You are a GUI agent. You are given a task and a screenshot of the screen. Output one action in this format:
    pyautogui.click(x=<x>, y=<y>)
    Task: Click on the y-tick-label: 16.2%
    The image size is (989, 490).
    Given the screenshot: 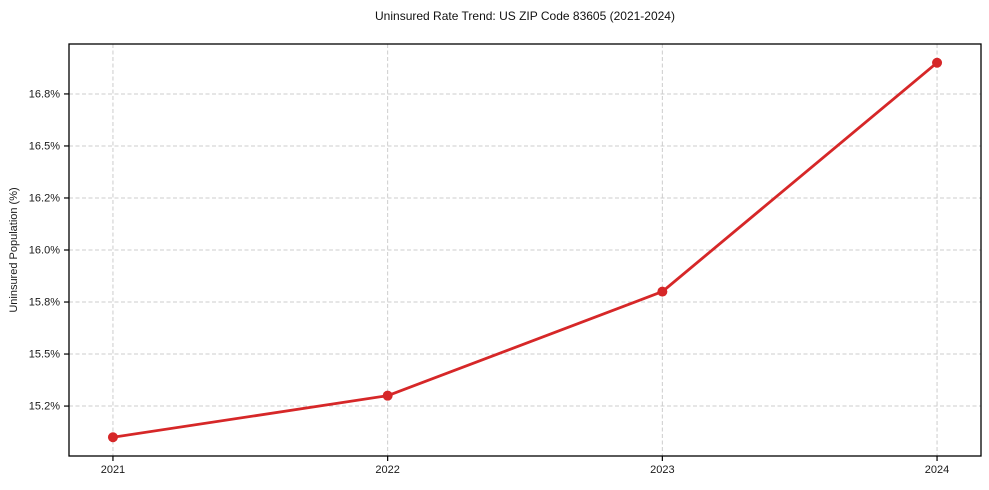 What is the action you would take?
    pyautogui.click(x=44, y=198)
    